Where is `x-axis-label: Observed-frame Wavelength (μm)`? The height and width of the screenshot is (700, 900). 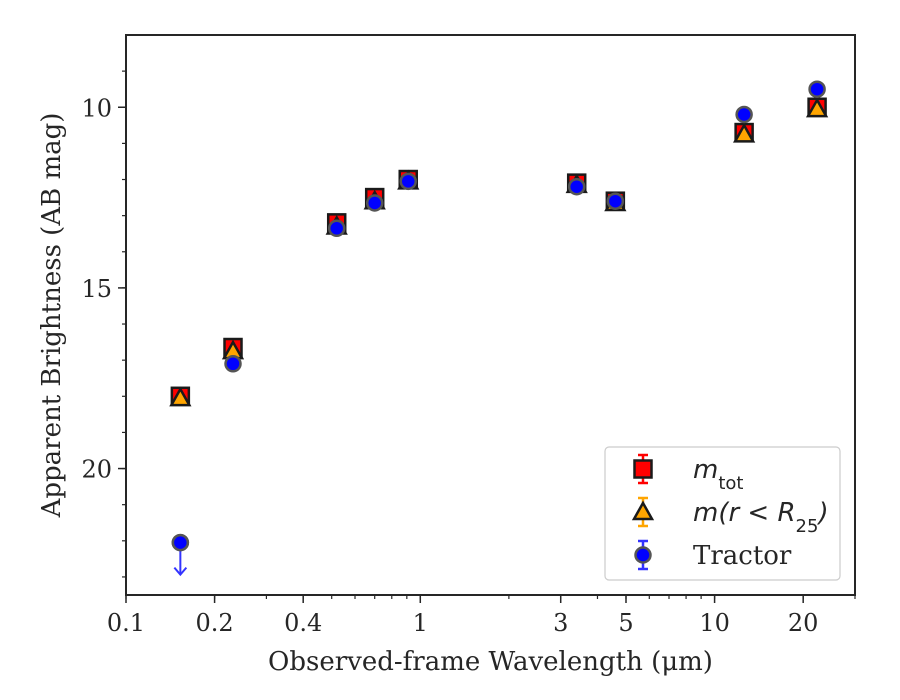 x-axis-label: Observed-frame Wavelength (μm) is located at coordinates (490, 662).